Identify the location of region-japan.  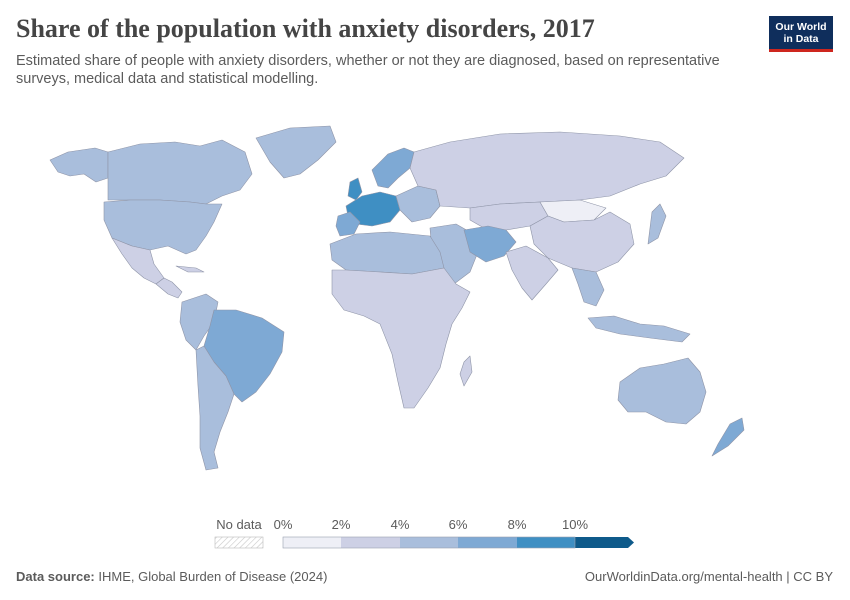
(657, 224).